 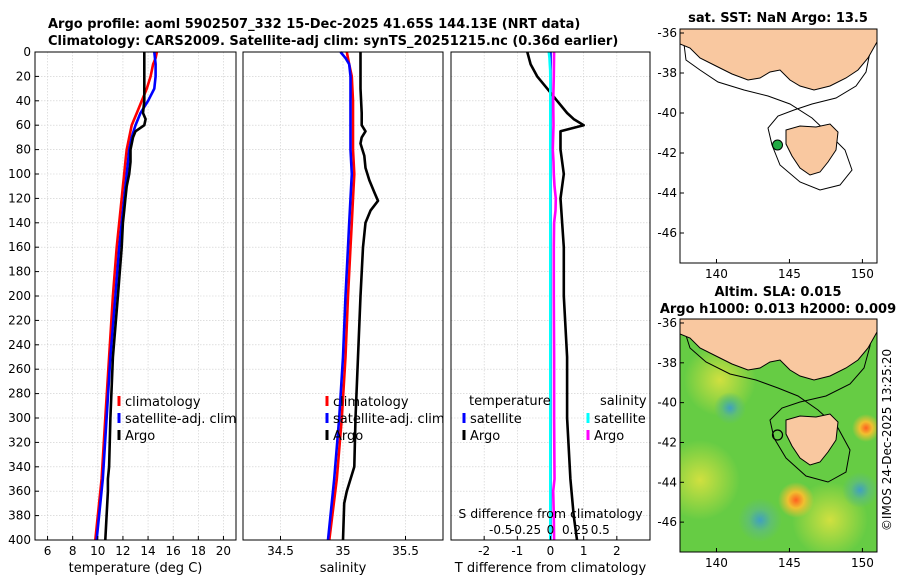 I want to click on y-tick-label: 280, so click(x=19, y=394).